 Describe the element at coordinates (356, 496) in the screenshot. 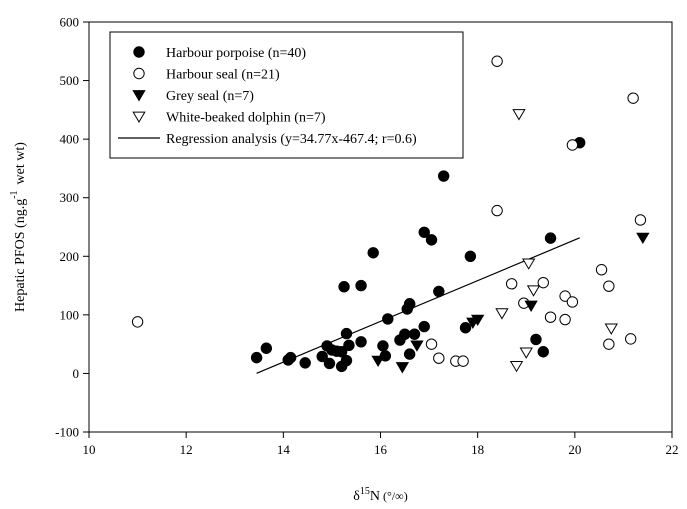

I see `x-axis-title-prefix: δ` at that location.